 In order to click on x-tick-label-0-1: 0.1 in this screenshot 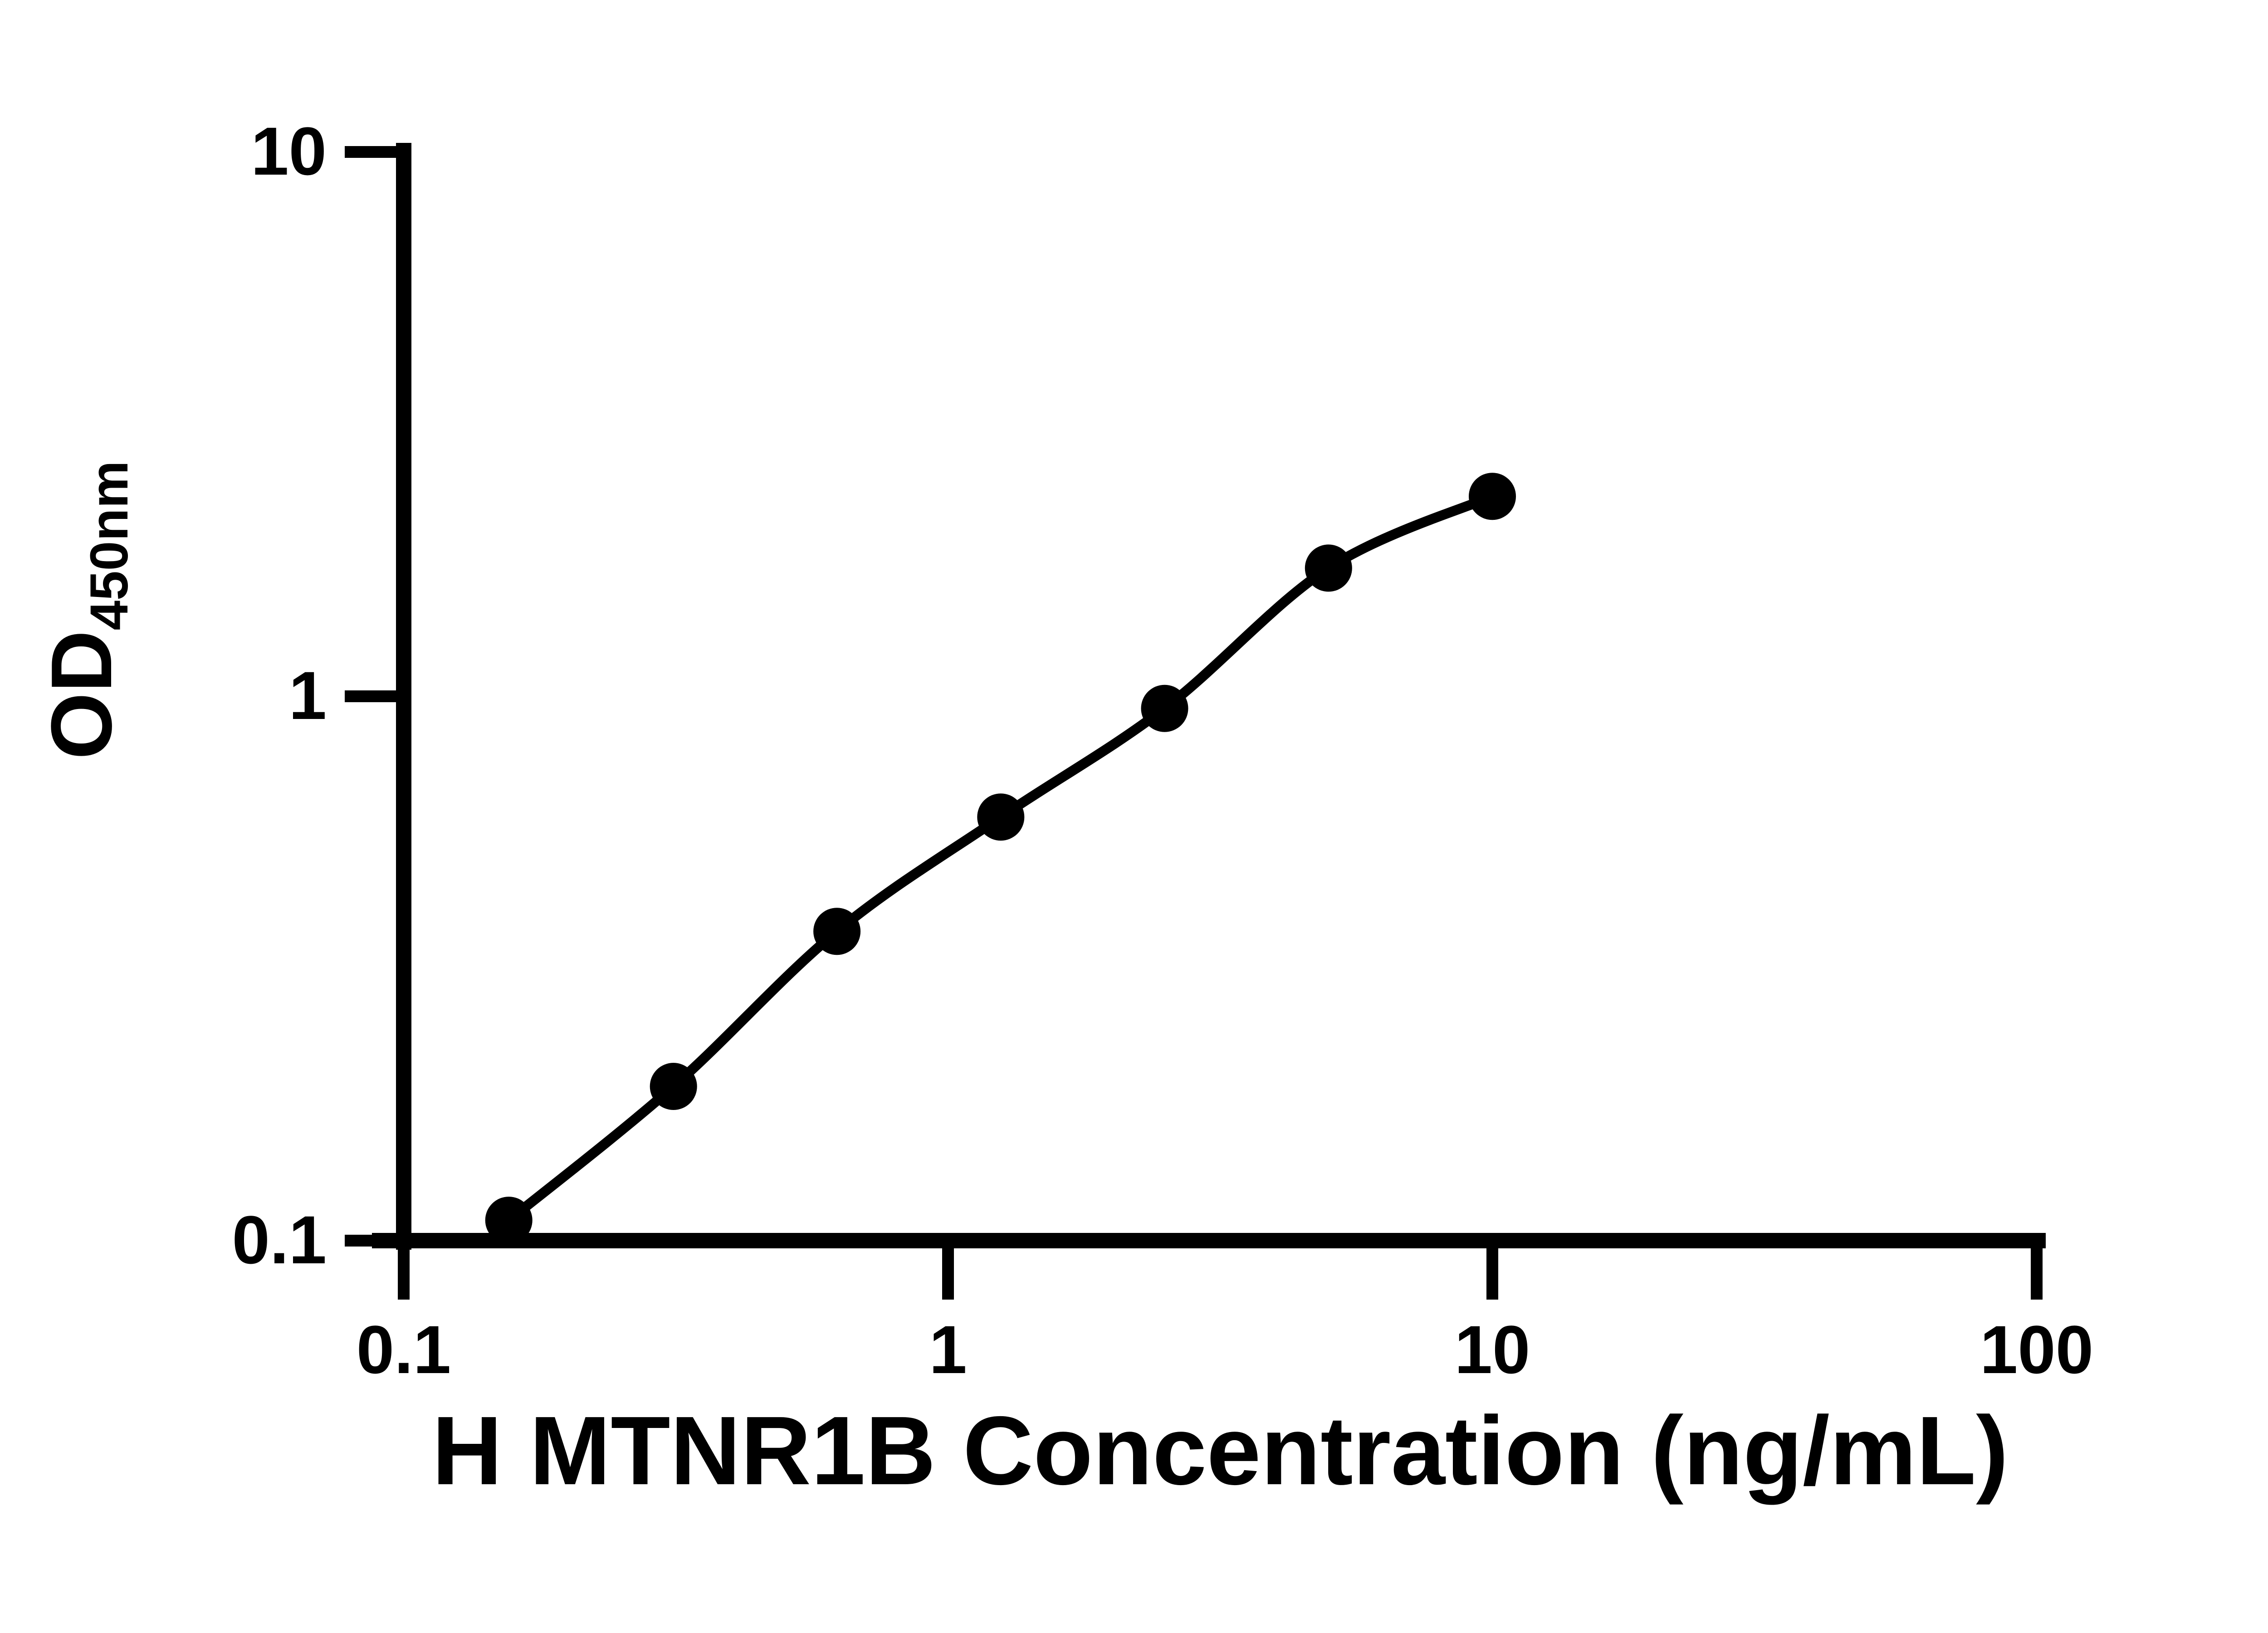, I will do `click(404, 1349)`.